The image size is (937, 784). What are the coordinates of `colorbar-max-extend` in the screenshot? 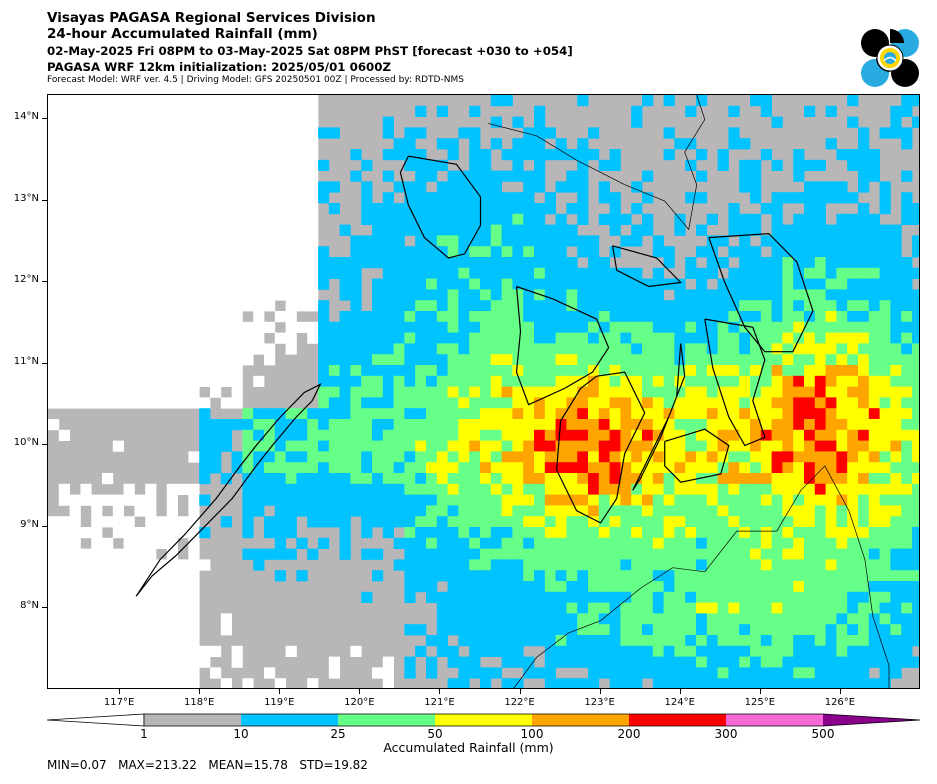 It's located at (871, 720).